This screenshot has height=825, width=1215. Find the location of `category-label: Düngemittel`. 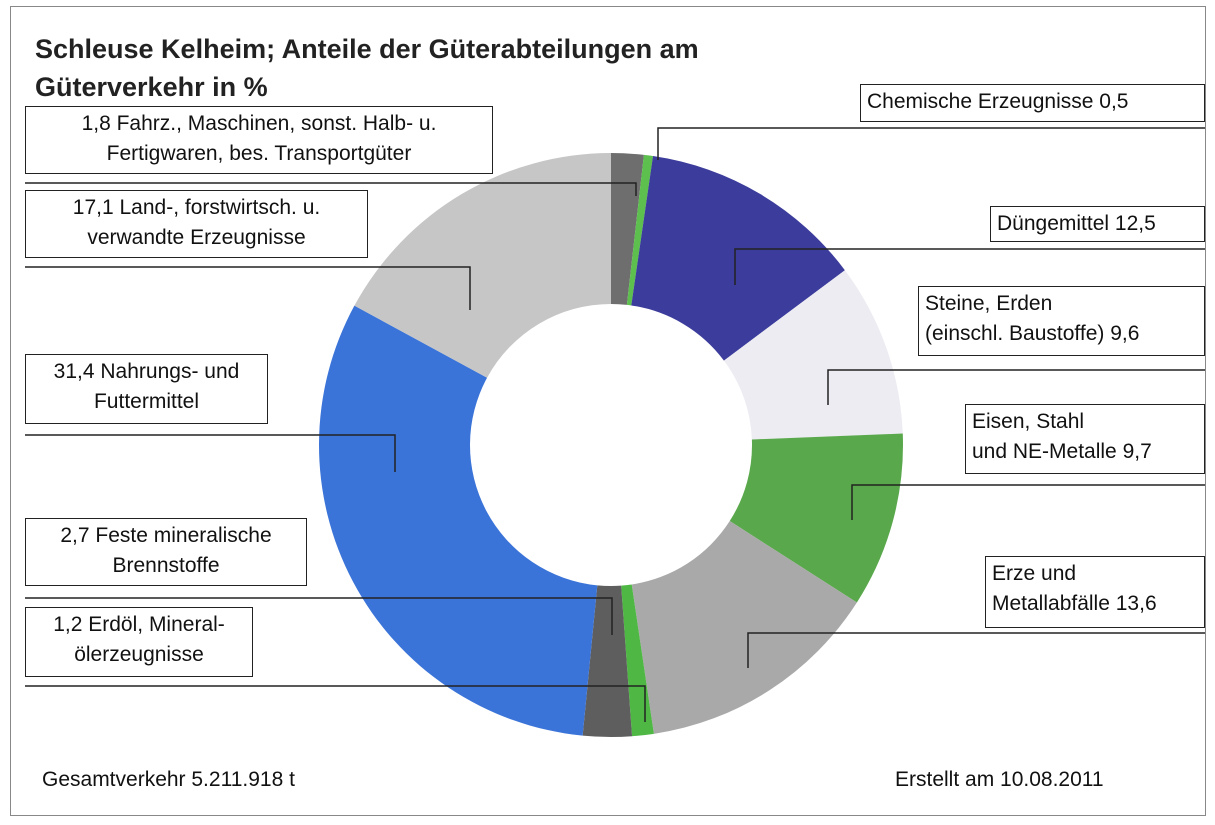

category-label: Düngemittel is located at coordinates (1053, 223).